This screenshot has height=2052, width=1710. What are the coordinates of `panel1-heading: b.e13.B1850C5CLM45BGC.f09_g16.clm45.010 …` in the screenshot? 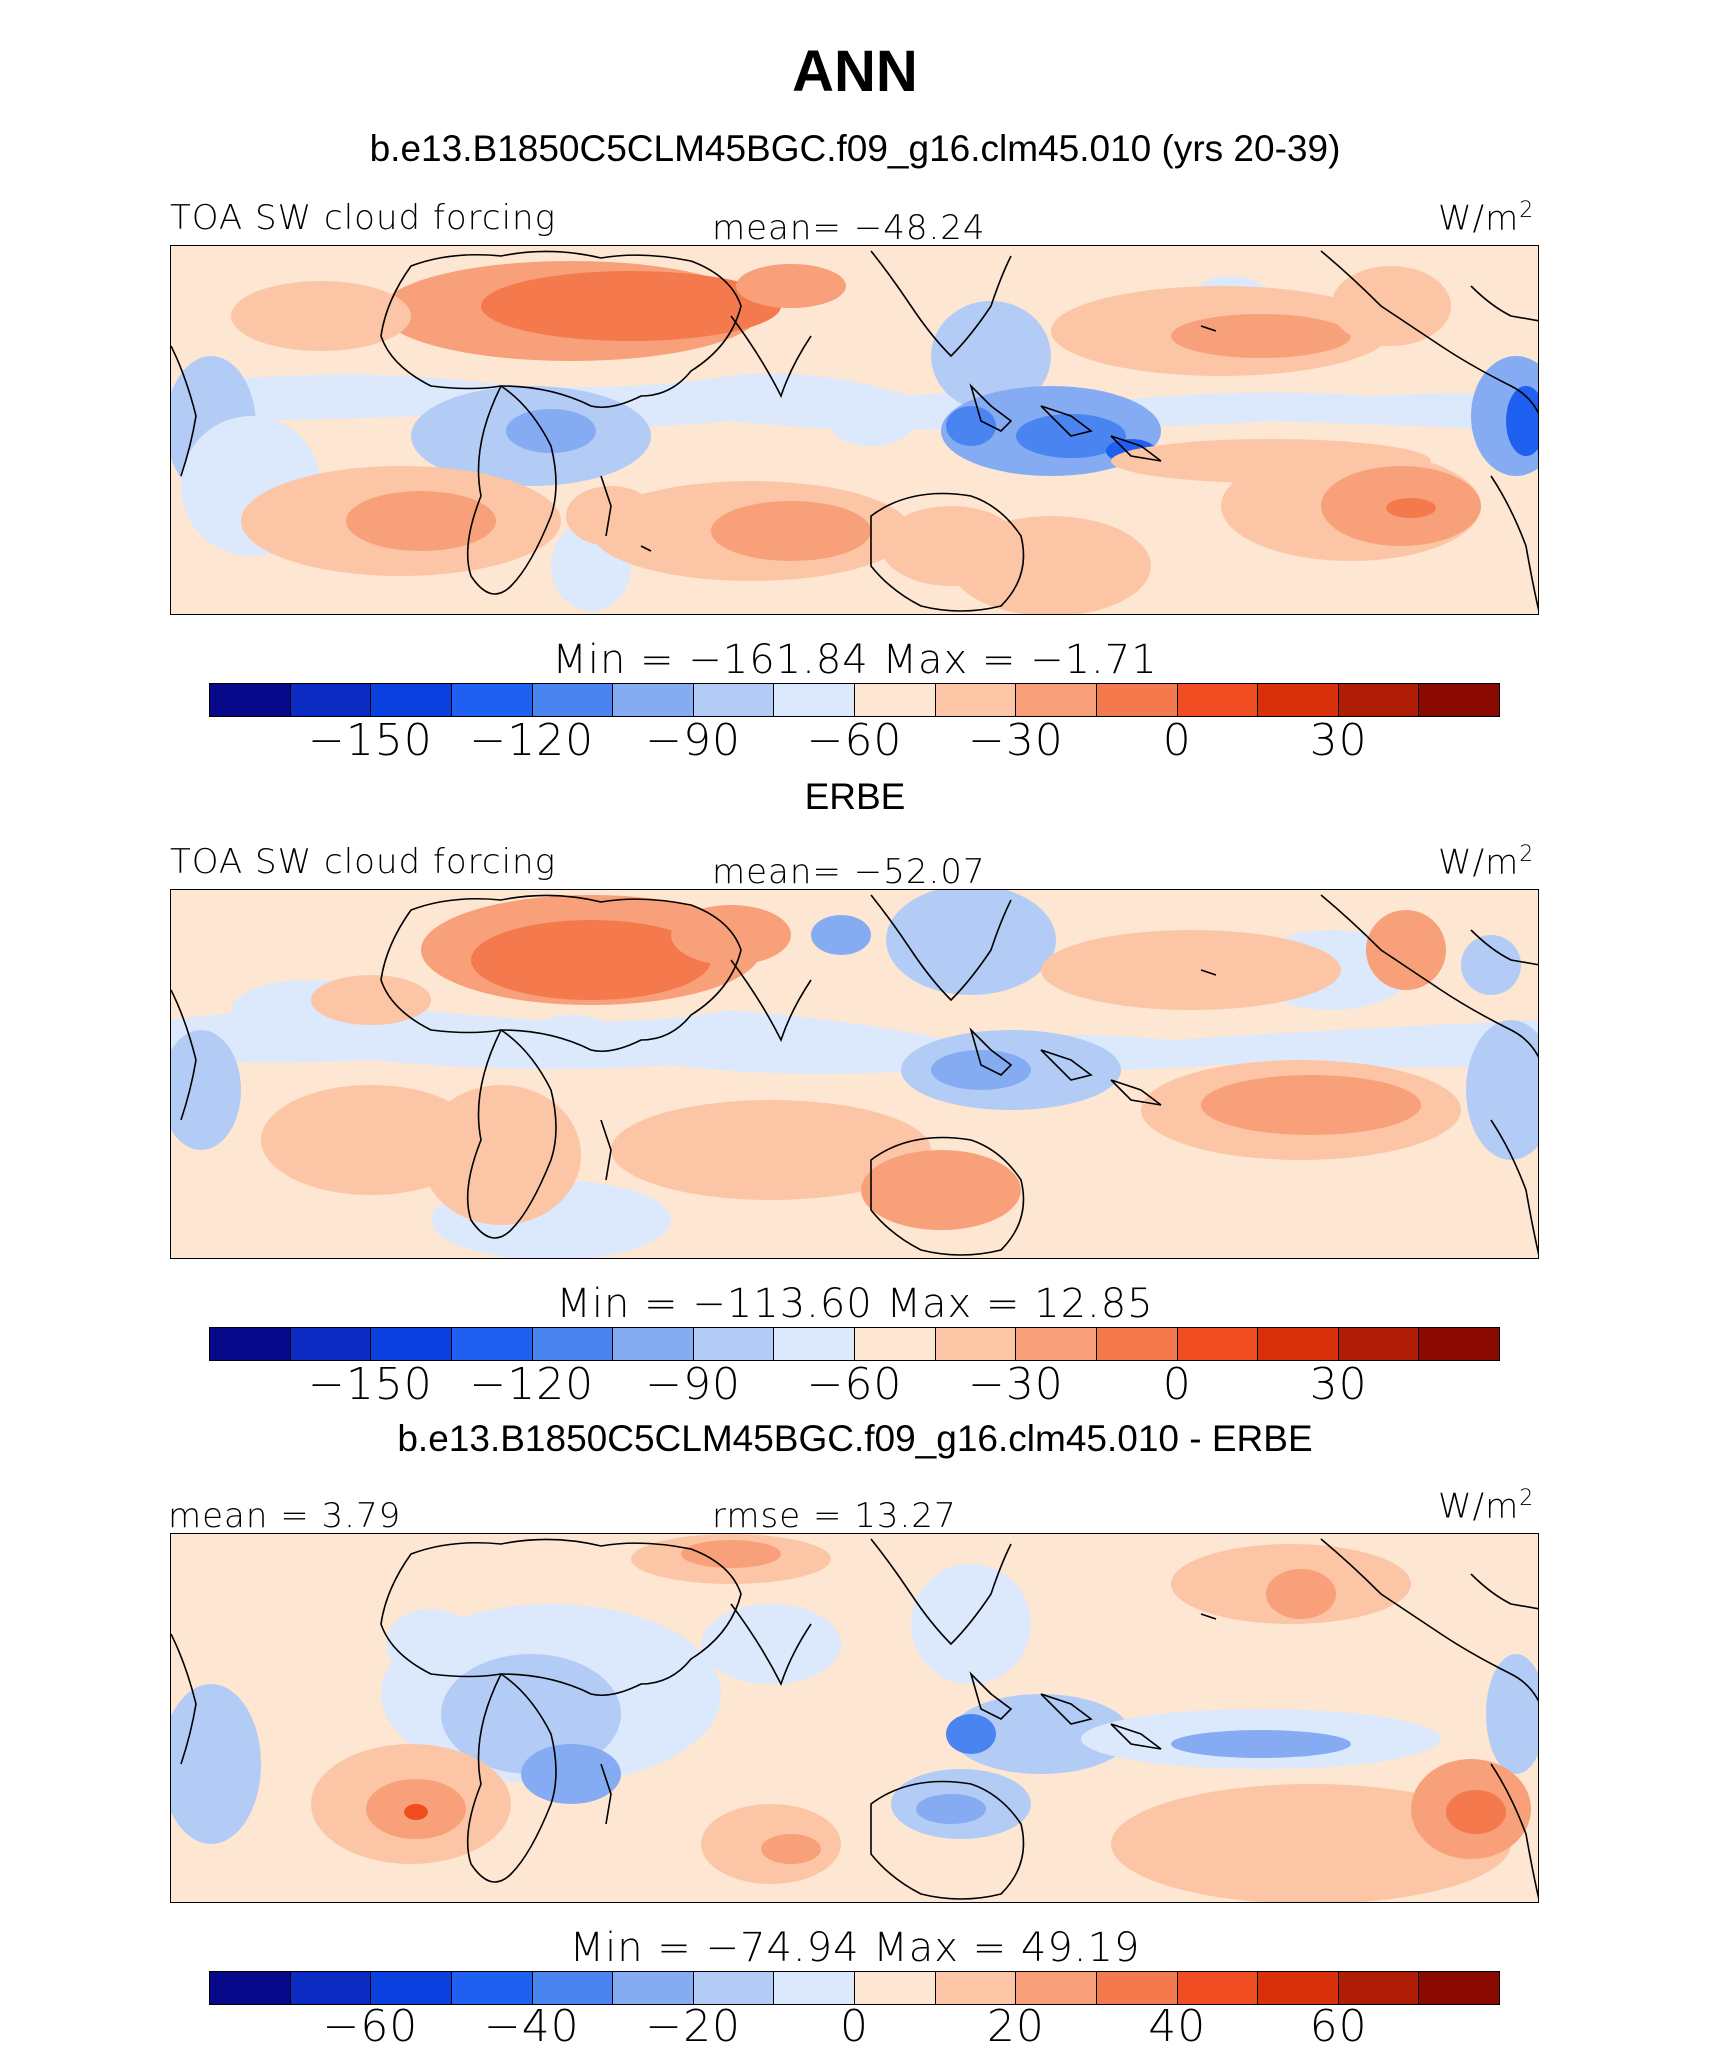 It's located at (855, 148).